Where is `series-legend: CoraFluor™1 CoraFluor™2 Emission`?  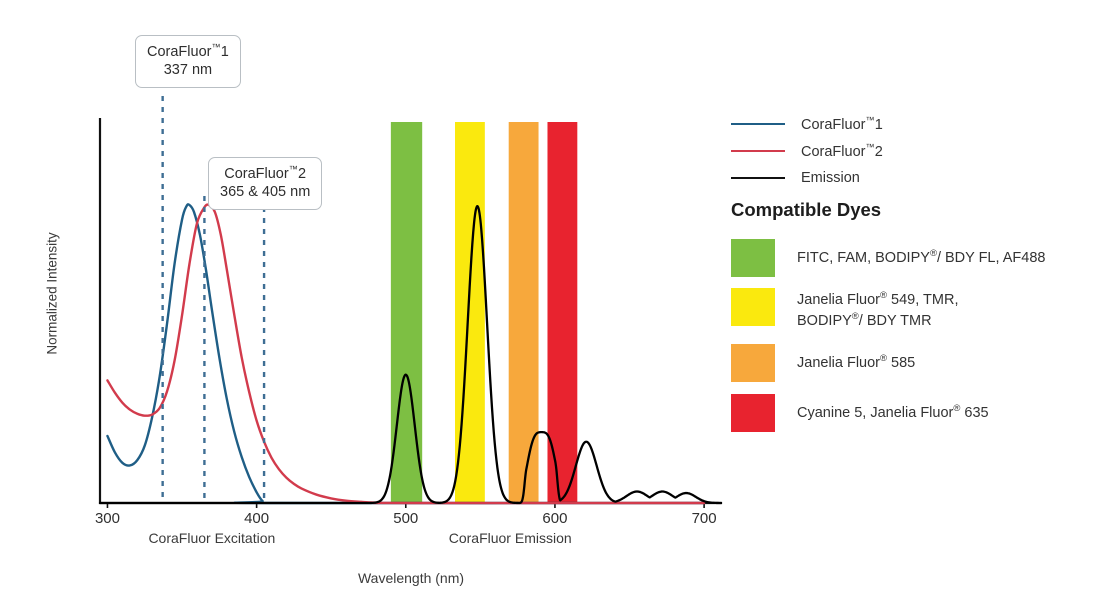 series-legend: CoraFluor™1 CoraFluor™2 Emission is located at coordinates (917, 150).